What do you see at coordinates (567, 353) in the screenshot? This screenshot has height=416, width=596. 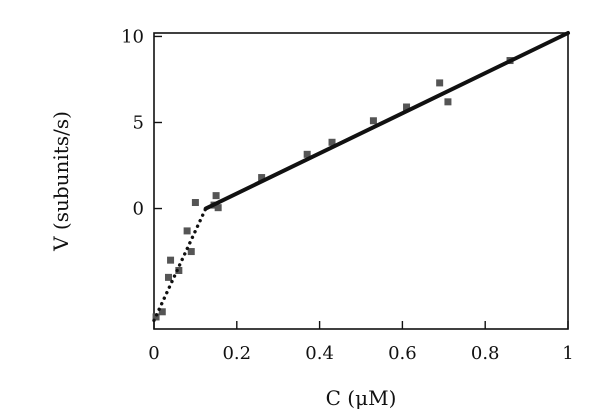 I see `x-tick-label: 1` at bounding box center [567, 353].